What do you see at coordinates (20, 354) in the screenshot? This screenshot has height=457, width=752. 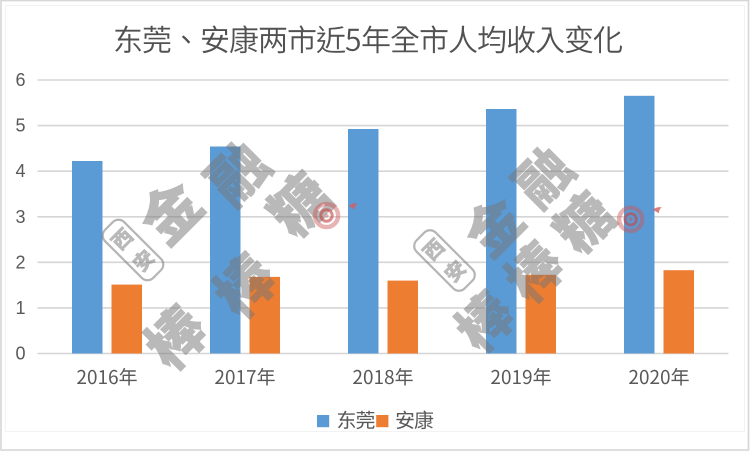 I see `svg-text: 0` at bounding box center [20, 354].